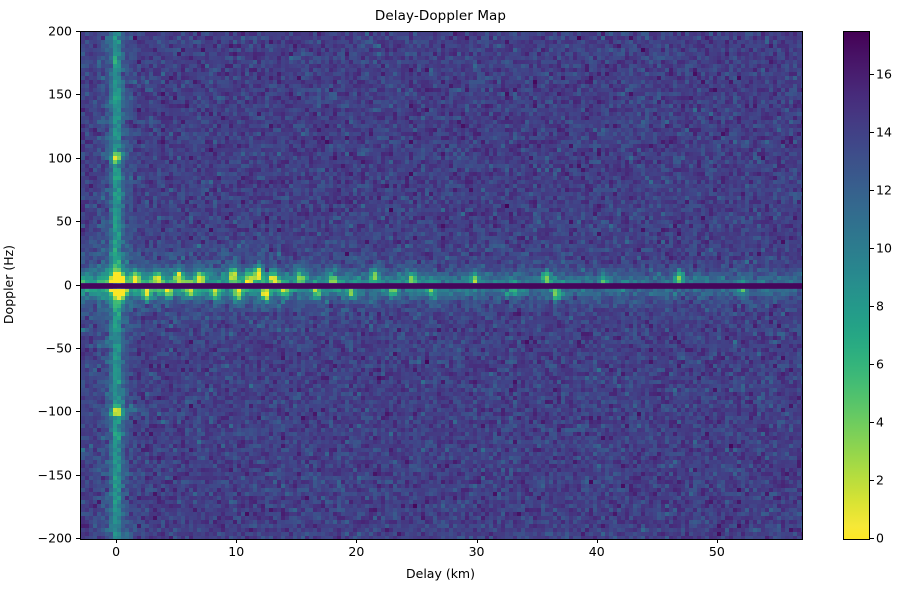  Describe the element at coordinates (440, 16) in the screenshot. I see `page-title: Delay-Doppler Map` at that location.